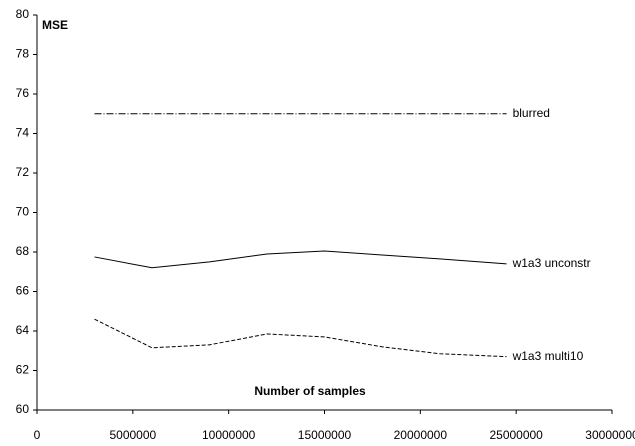 The width and height of the screenshot is (635, 446). What do you see at coordinates (23, 291) in the screenshot?
I see `y-tick-label: 66` at bounding box center [23, 291].